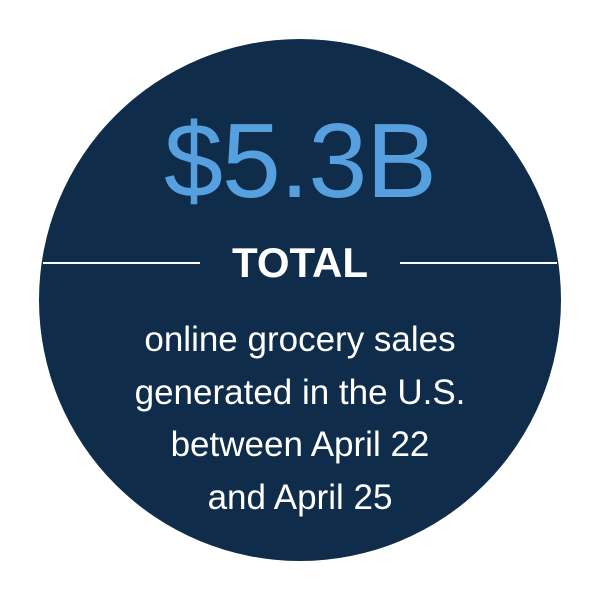 The width and height of the screenshot is (600, 600). I want to click on divider-left, so click(121, 263).